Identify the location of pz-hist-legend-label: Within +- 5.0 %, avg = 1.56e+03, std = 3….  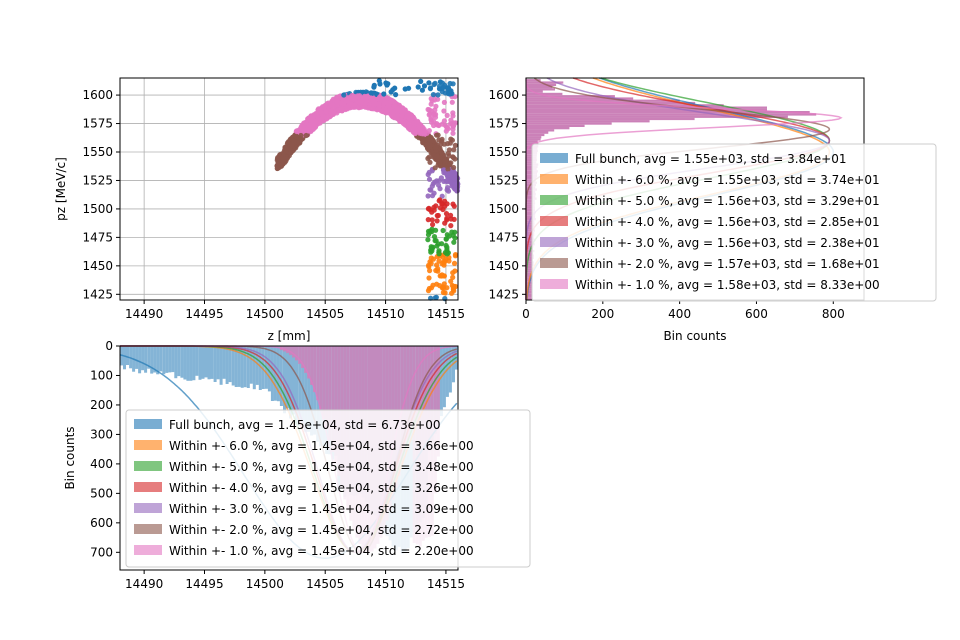
(727, 201).